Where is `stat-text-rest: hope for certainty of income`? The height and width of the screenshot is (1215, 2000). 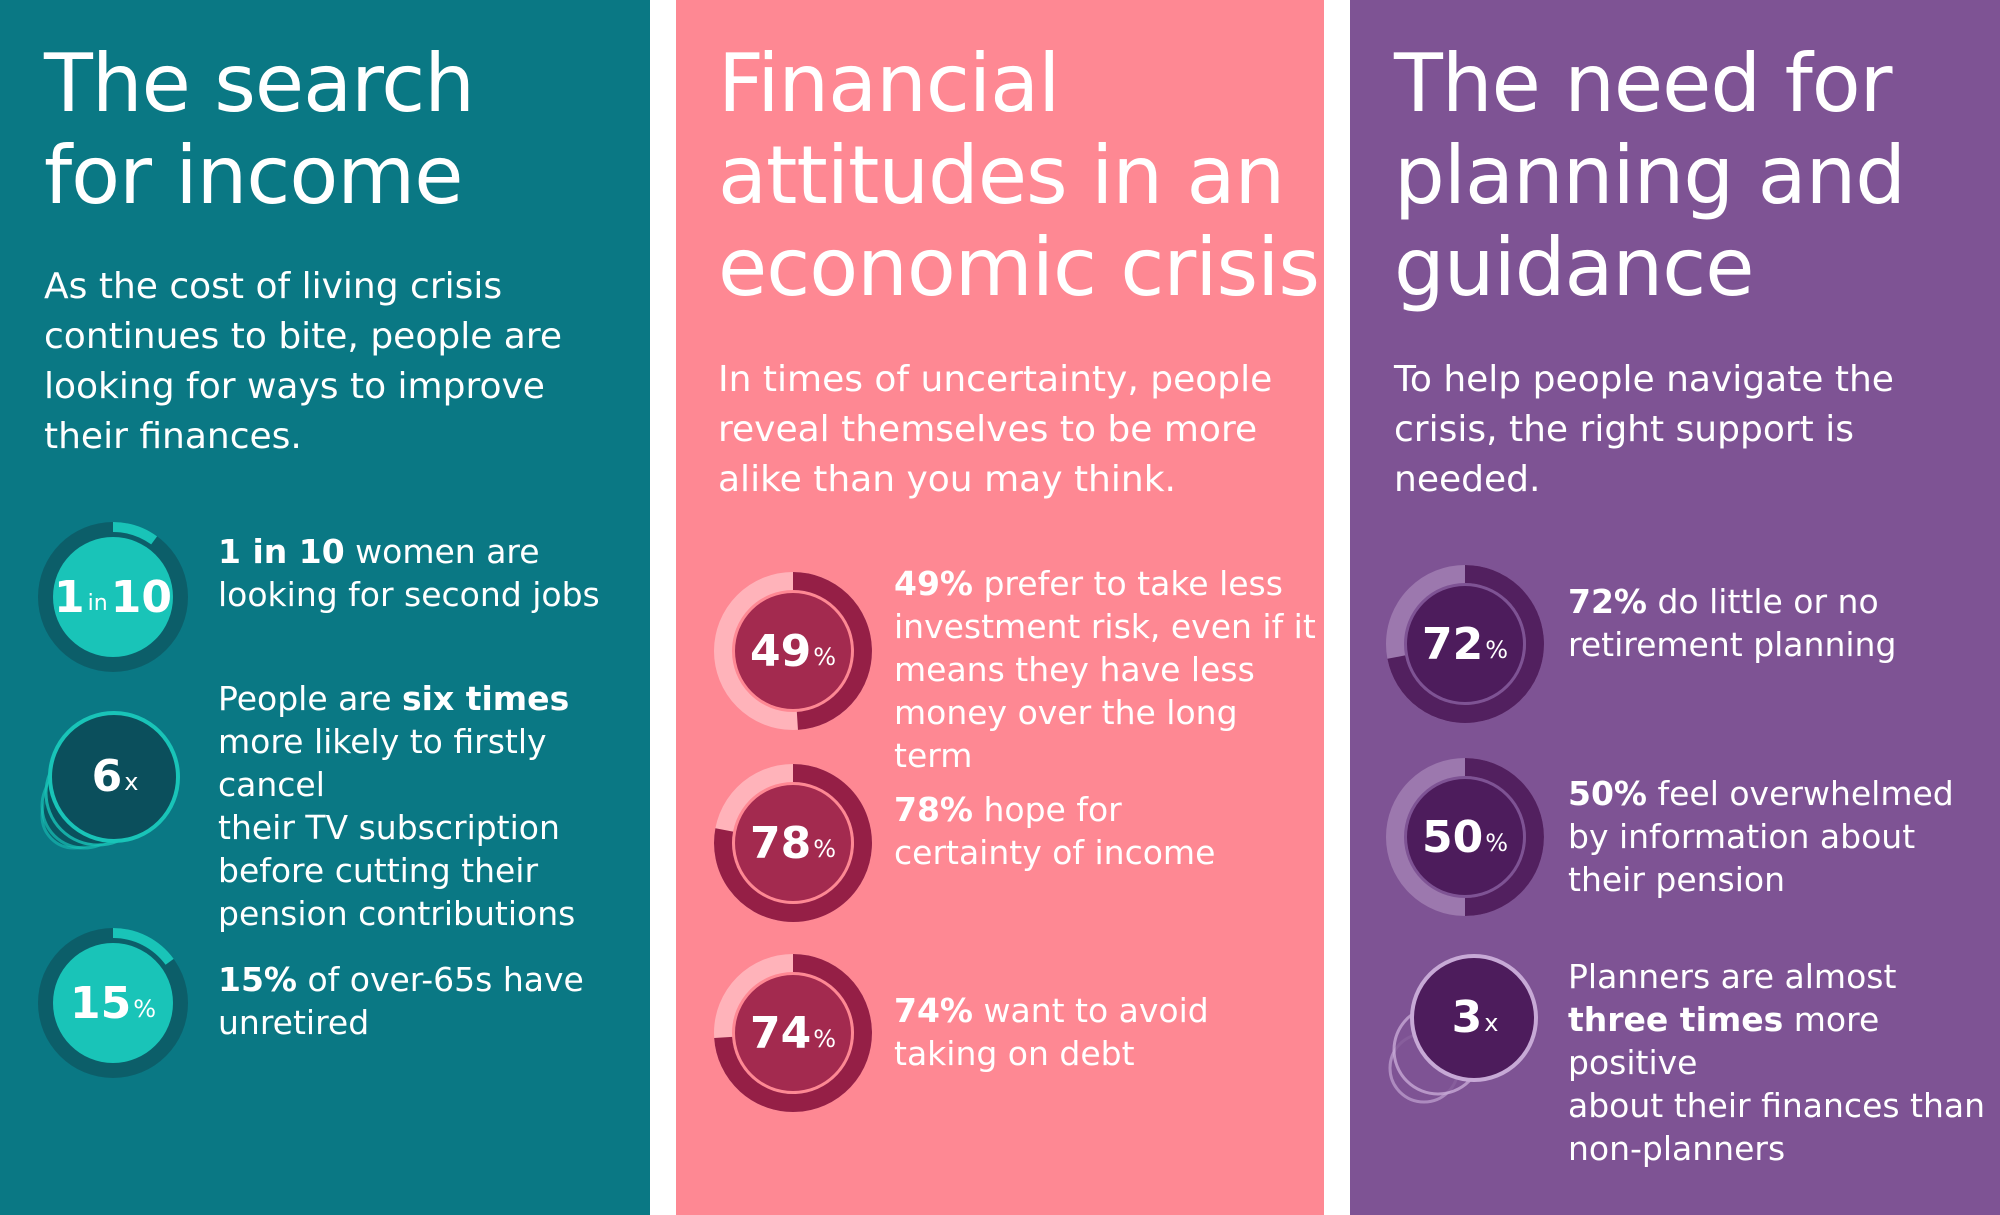
stat-text-rest: hope for certainty of income is located at coordinates (1055, 831).